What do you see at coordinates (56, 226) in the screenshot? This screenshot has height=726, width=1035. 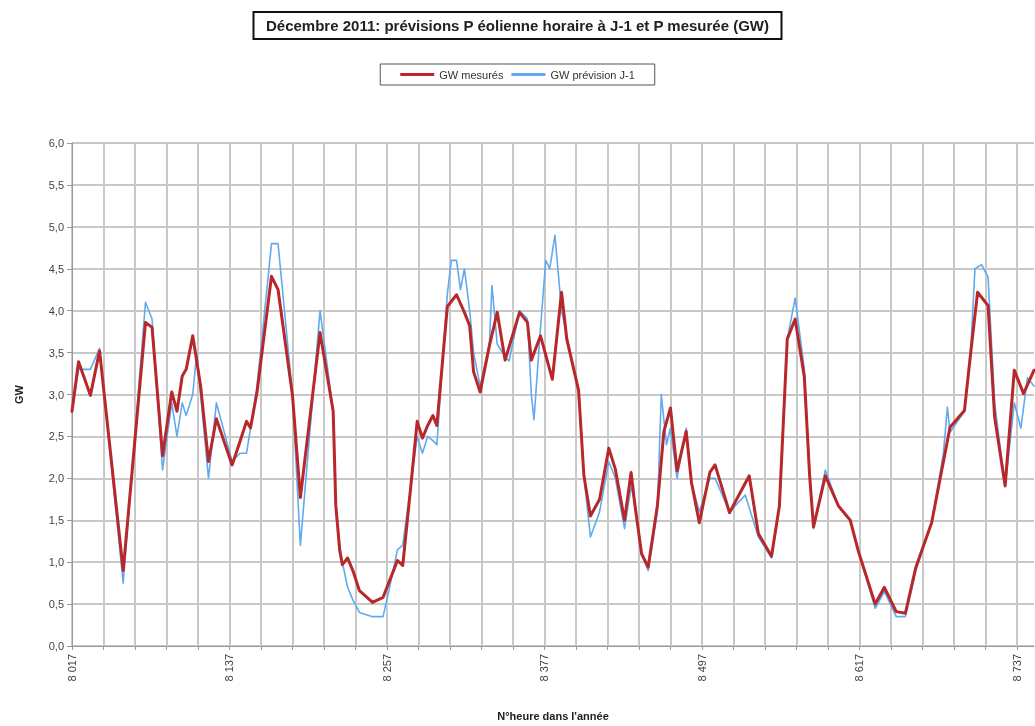 I see `y-tick-label: 5,0` at bounding box center [56, 226].